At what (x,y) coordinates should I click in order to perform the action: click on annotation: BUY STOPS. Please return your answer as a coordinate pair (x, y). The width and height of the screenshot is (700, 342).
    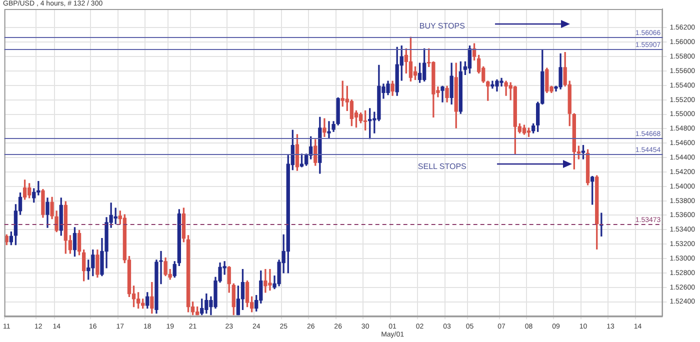
    Looking at the image, I should click on (442, 26).